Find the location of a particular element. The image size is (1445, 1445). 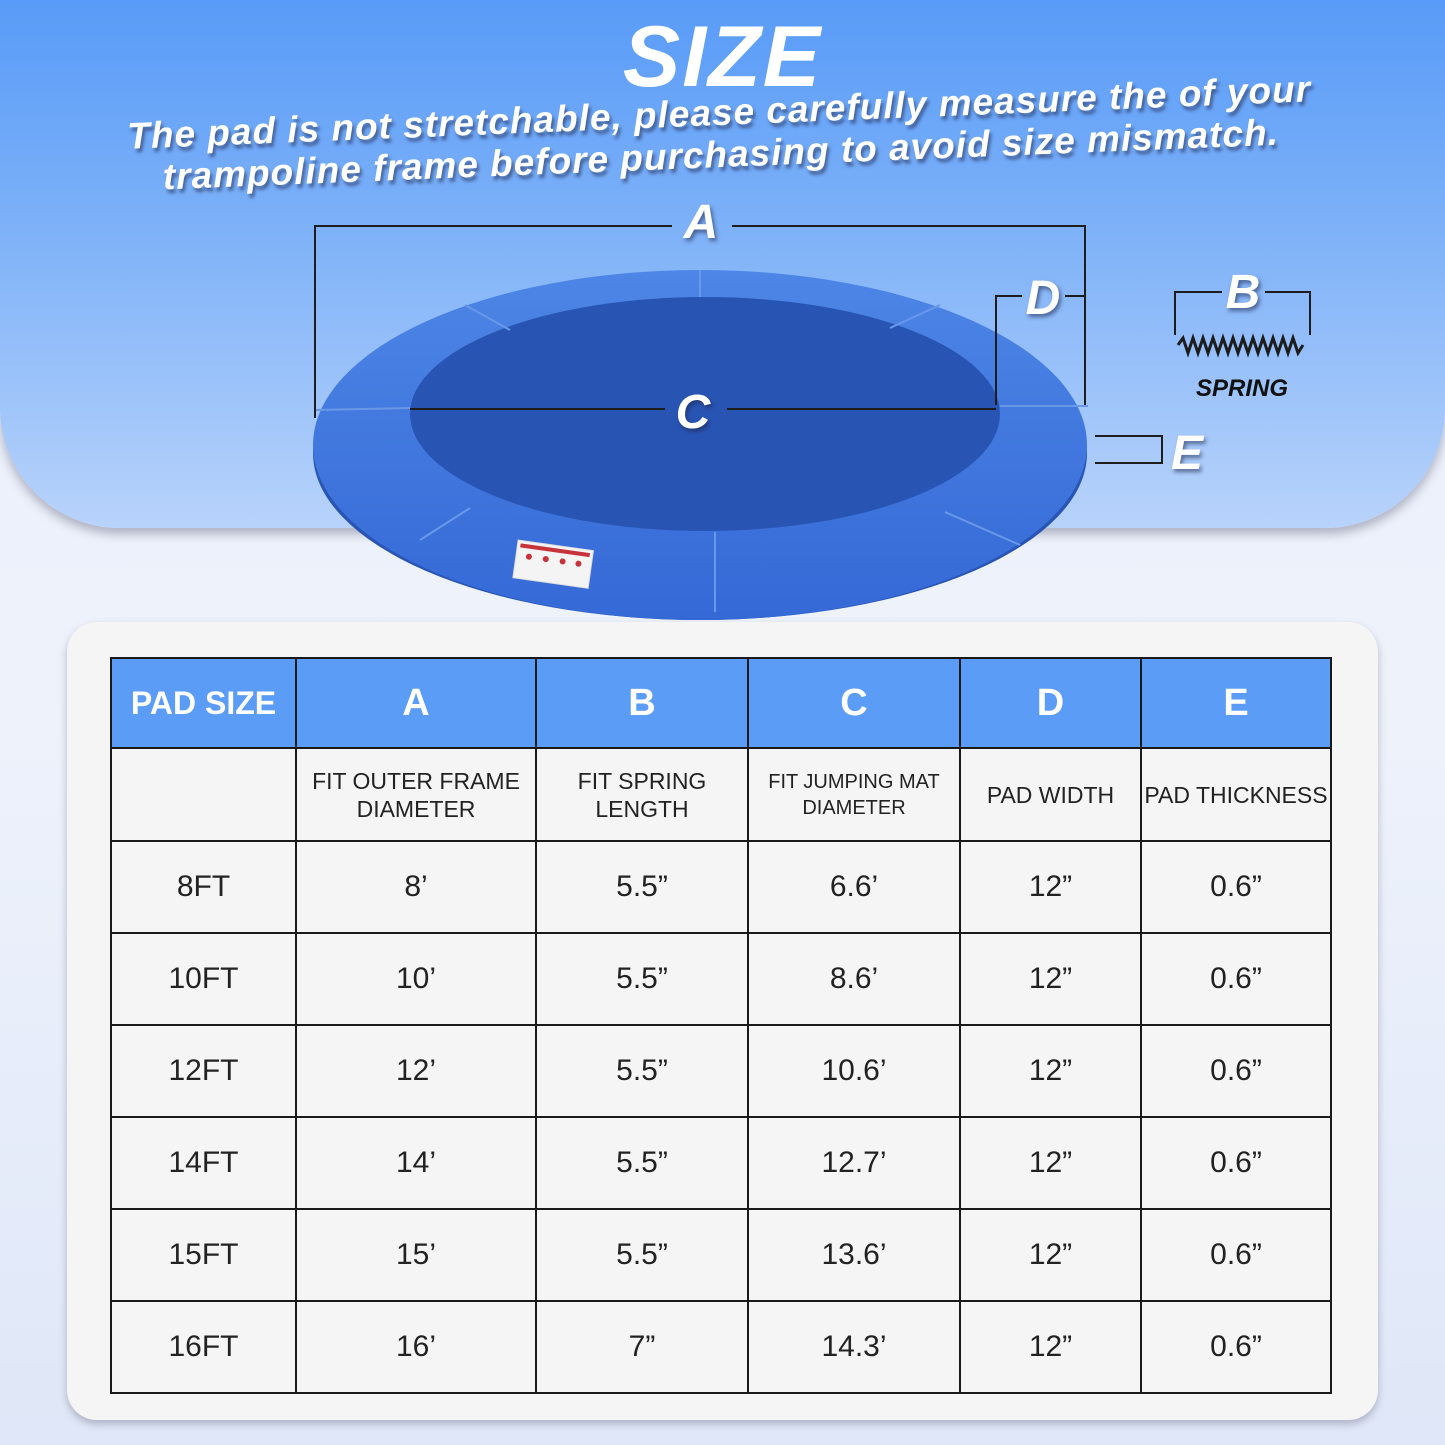

table-cell: 10FT is located at coordinates (203, 979).